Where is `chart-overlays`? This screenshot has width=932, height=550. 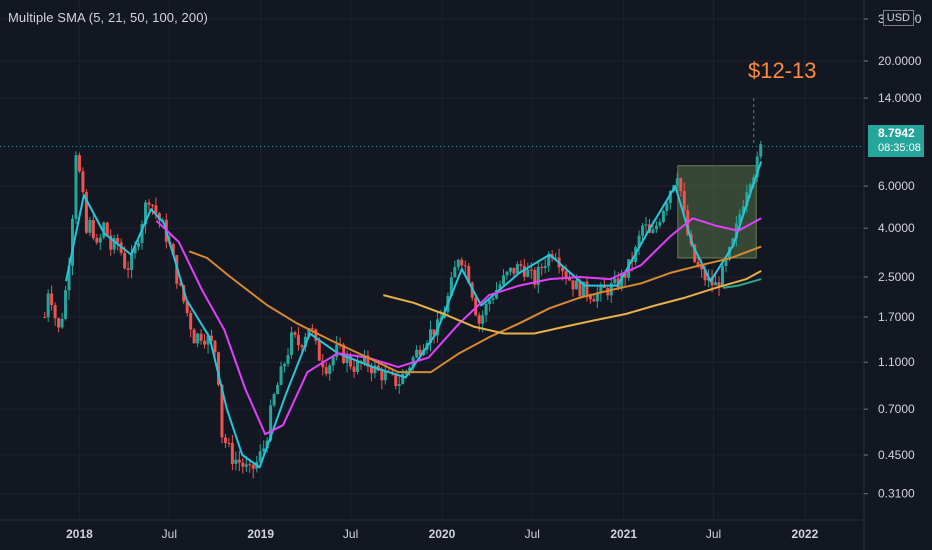
chart-overlays is located at coordinates (432, 122).